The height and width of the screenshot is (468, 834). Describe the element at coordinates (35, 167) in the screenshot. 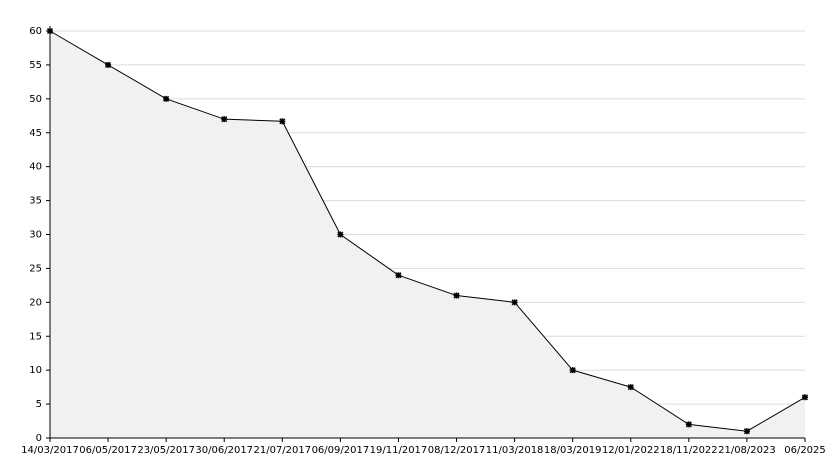

I see `y-tick-label: 40` at that location.